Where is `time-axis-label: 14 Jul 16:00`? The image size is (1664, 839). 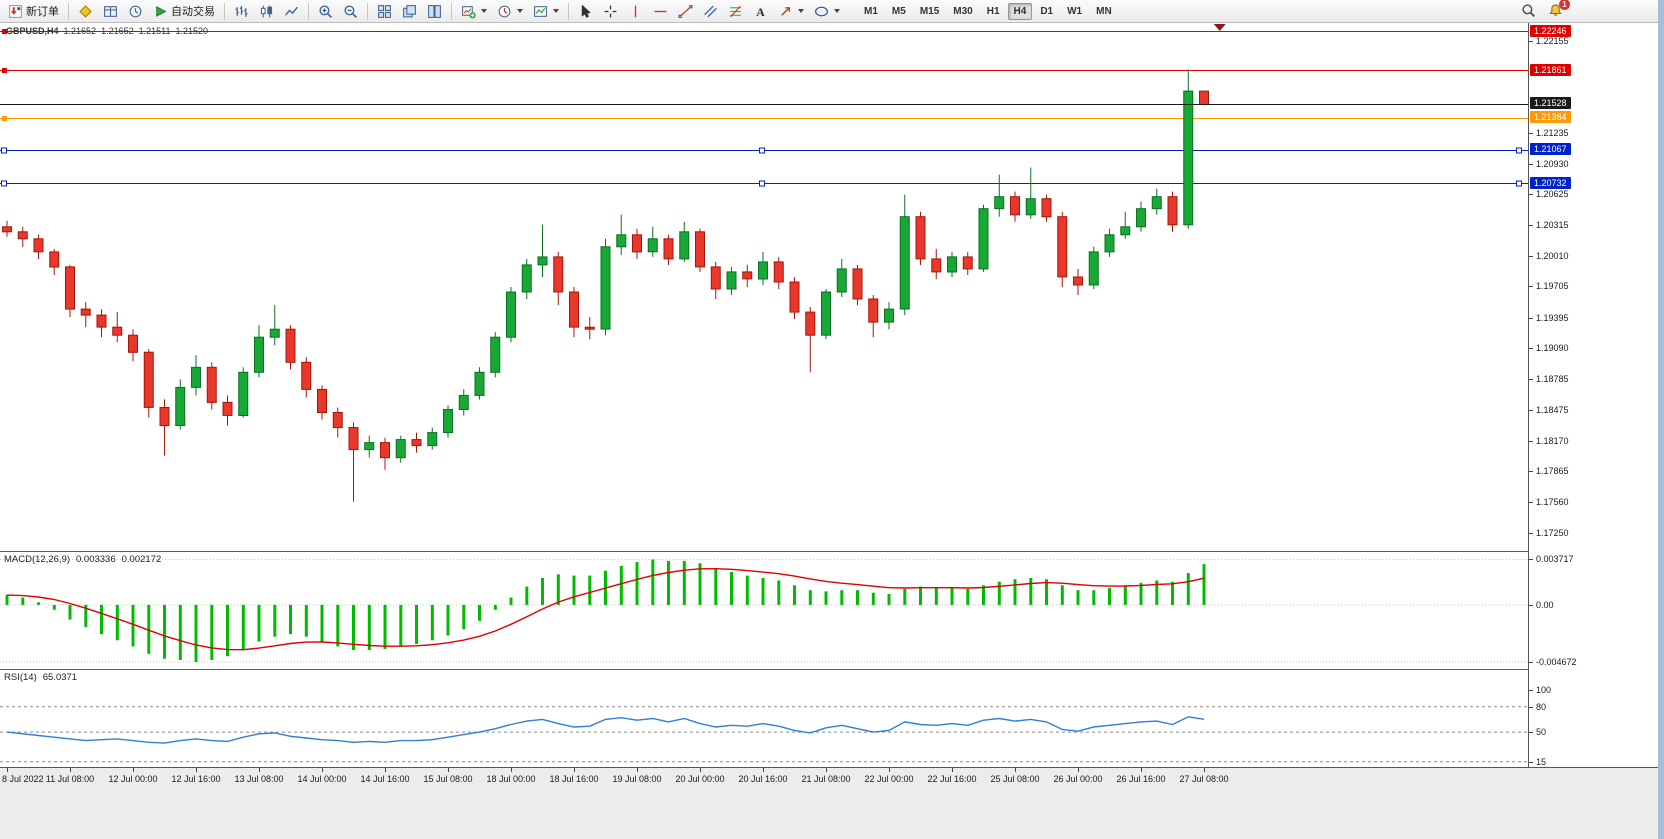
time-axis-label: 14 Jul 16:00 is located at coordinates (385, 779).